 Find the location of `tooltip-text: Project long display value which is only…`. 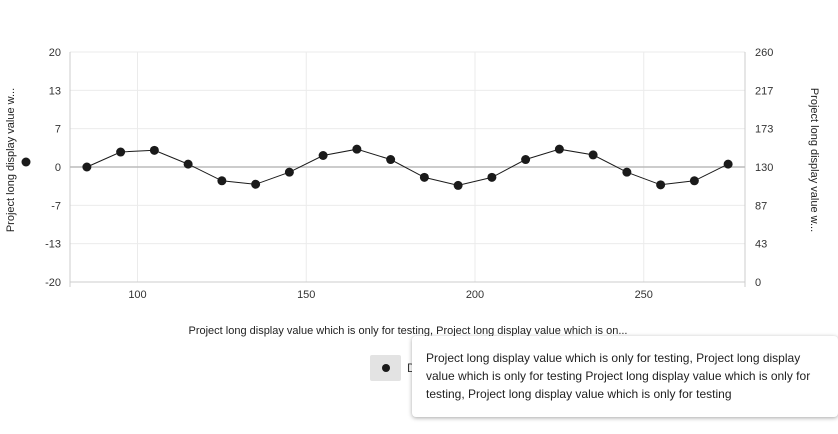

tooltip-text: Project long display value which is only… is located at coordinates (618, 376).